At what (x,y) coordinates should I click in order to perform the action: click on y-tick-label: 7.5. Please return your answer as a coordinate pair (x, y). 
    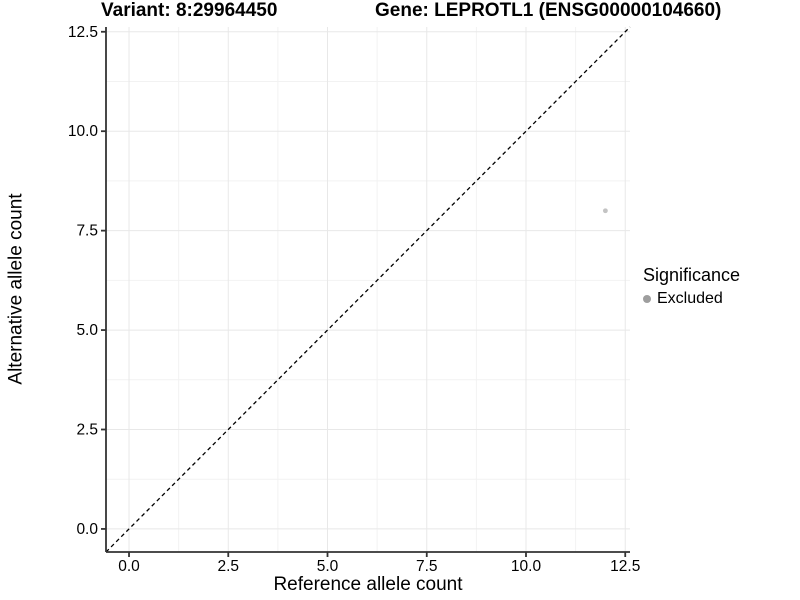
    Looking at the image, I should click on (87, 231).